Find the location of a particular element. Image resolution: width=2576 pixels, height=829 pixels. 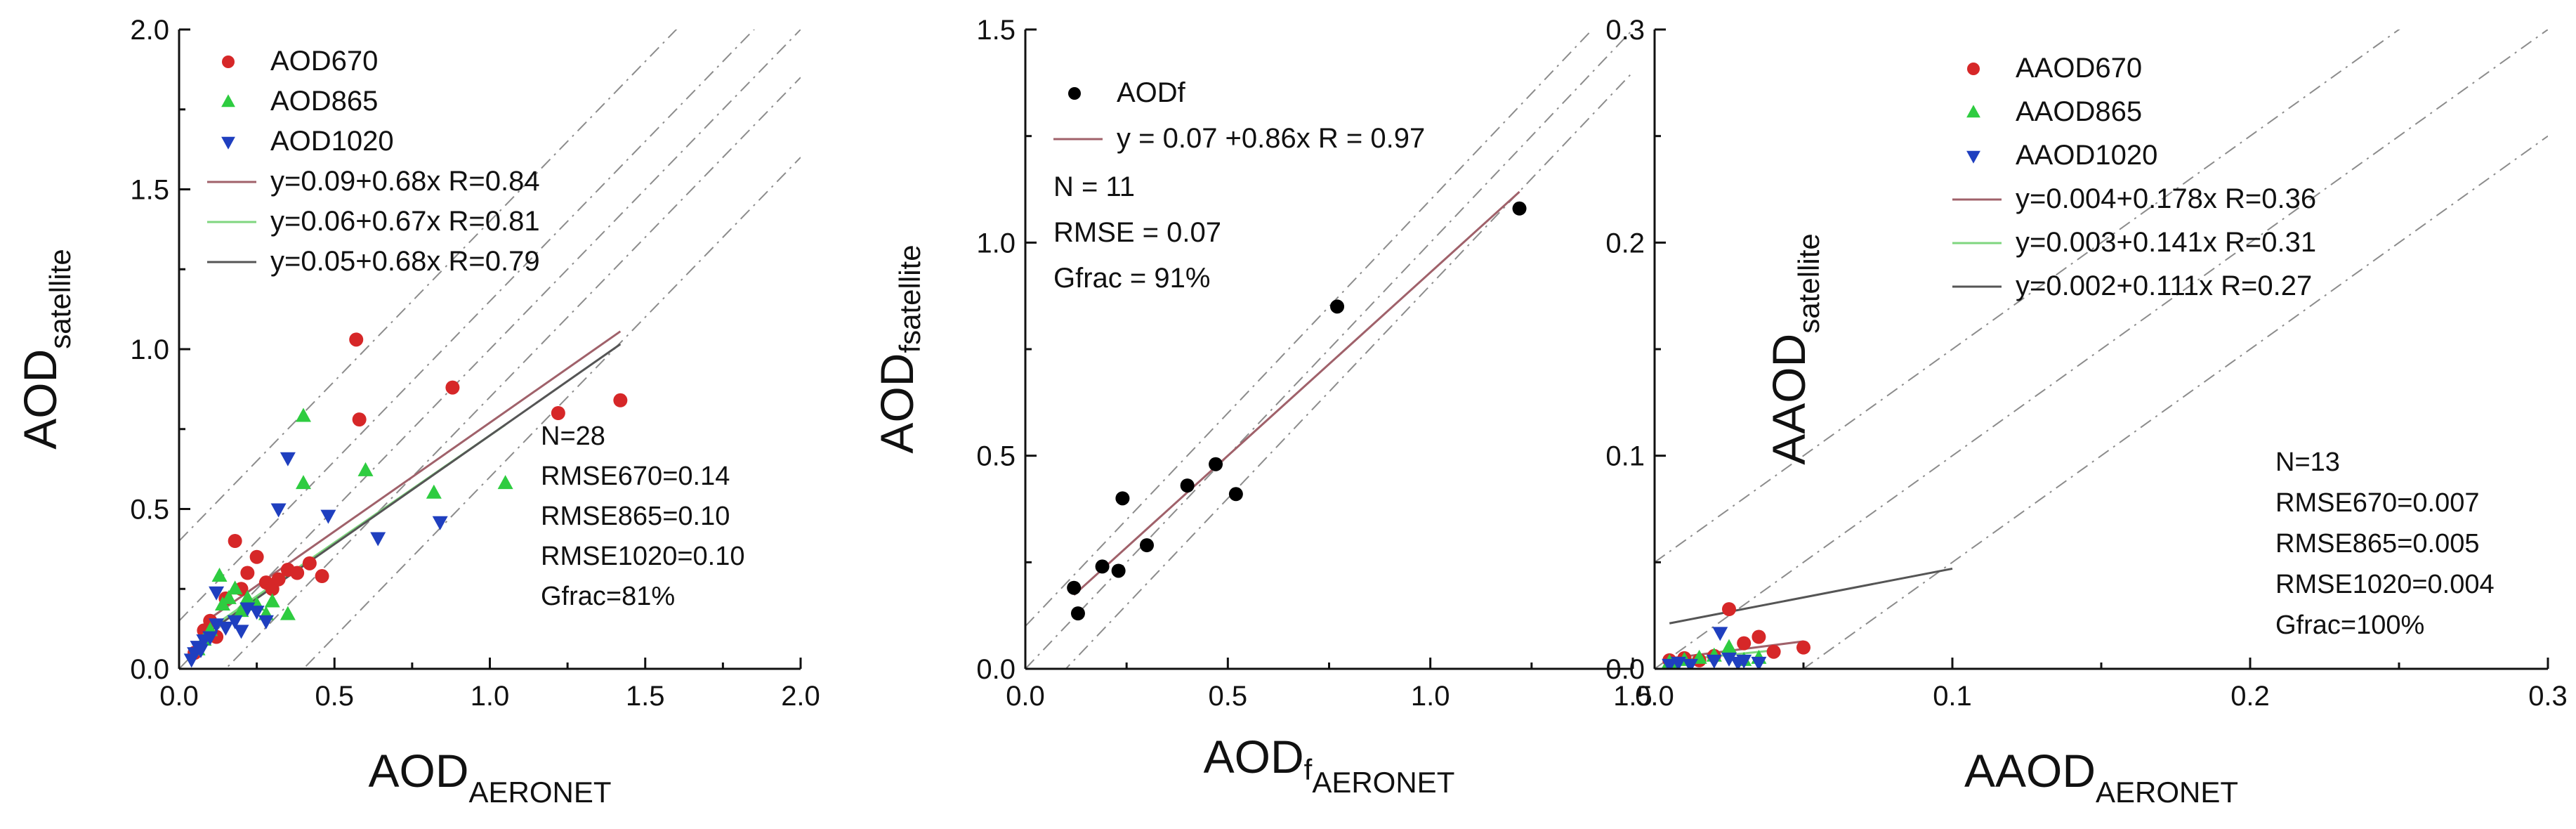

stats-line: N=13 is located at coordinates (2307, 463).